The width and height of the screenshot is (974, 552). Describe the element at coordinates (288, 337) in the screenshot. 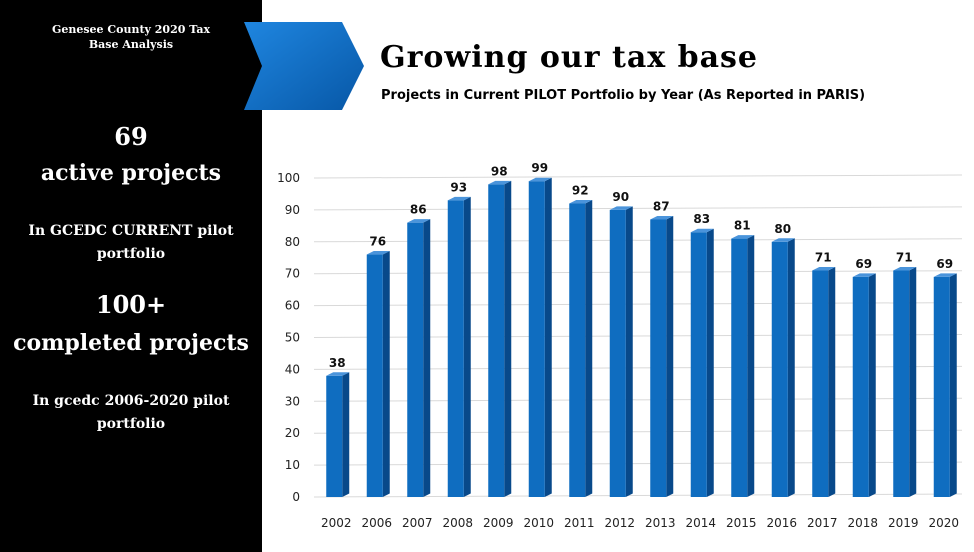

I see `y-axis-ticks: 0 10 20 30 40 50 60 70 80 90 100` at that location.